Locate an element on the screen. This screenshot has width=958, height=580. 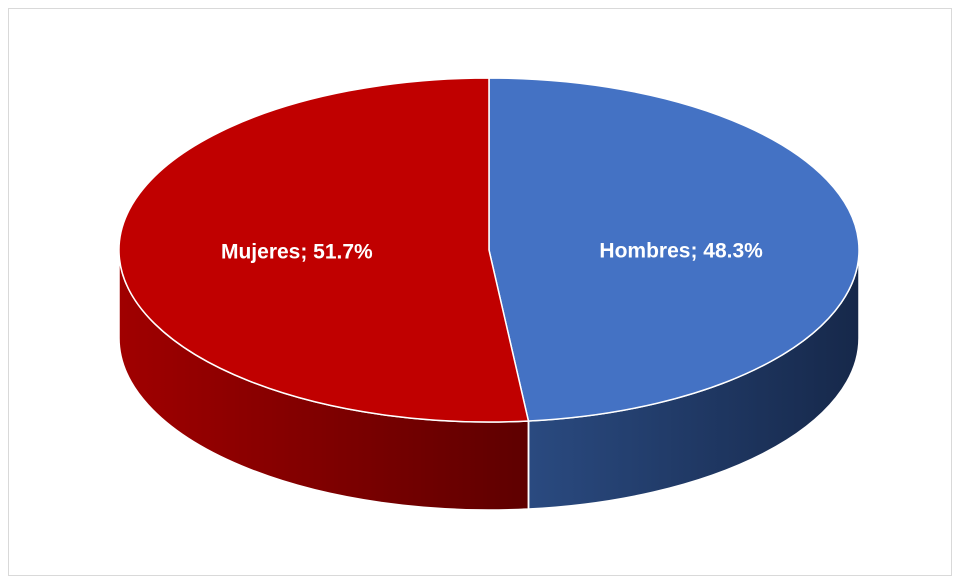
data-label-hombres: Hombres; 48.3% is located at coordinates (681, 251).